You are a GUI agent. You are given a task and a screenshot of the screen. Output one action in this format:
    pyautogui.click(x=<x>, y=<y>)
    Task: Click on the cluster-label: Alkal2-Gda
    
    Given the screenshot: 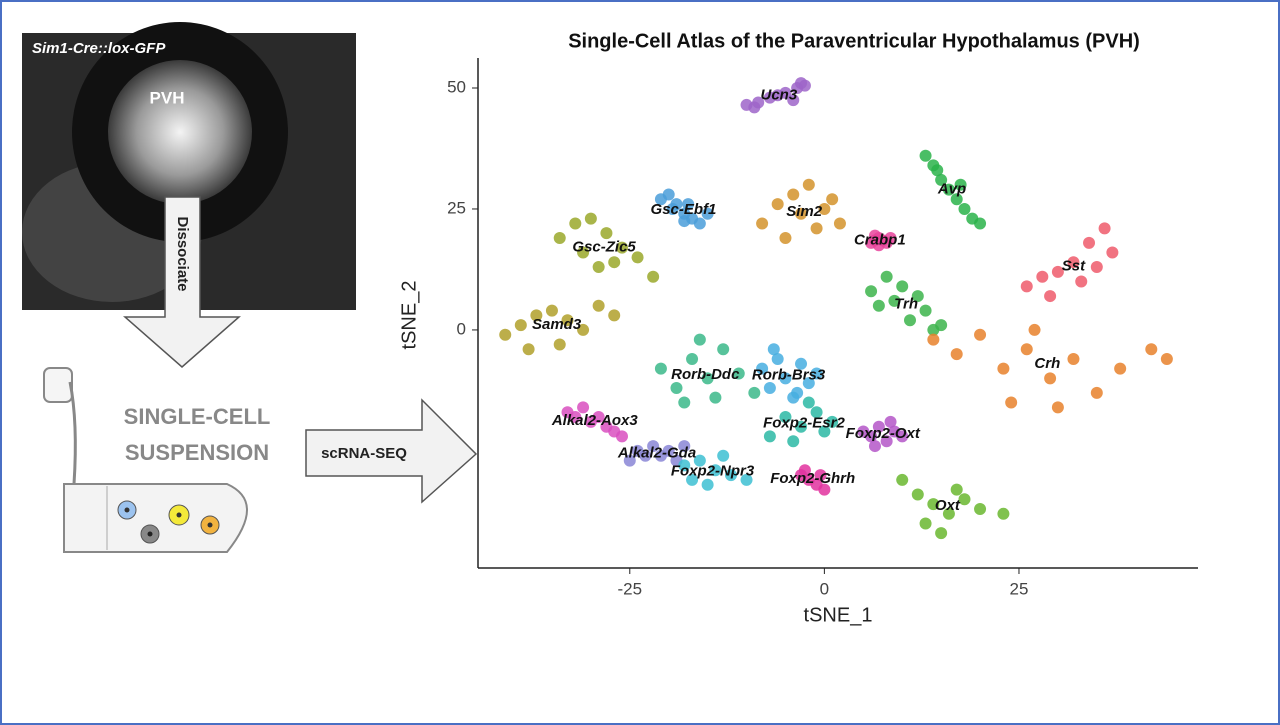 What is the action you would take?
    pyautogui.click(x=656, y=452)
    